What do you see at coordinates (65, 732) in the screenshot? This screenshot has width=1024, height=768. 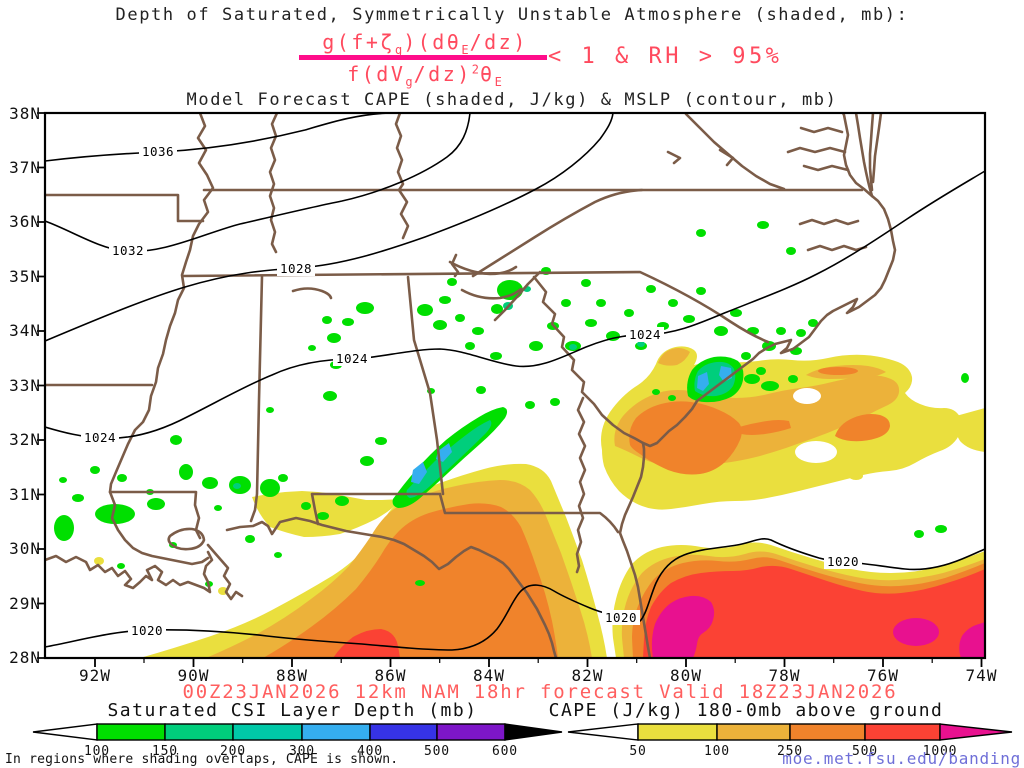 I see `csi-under-arrow` at bounding box center [65, 732].